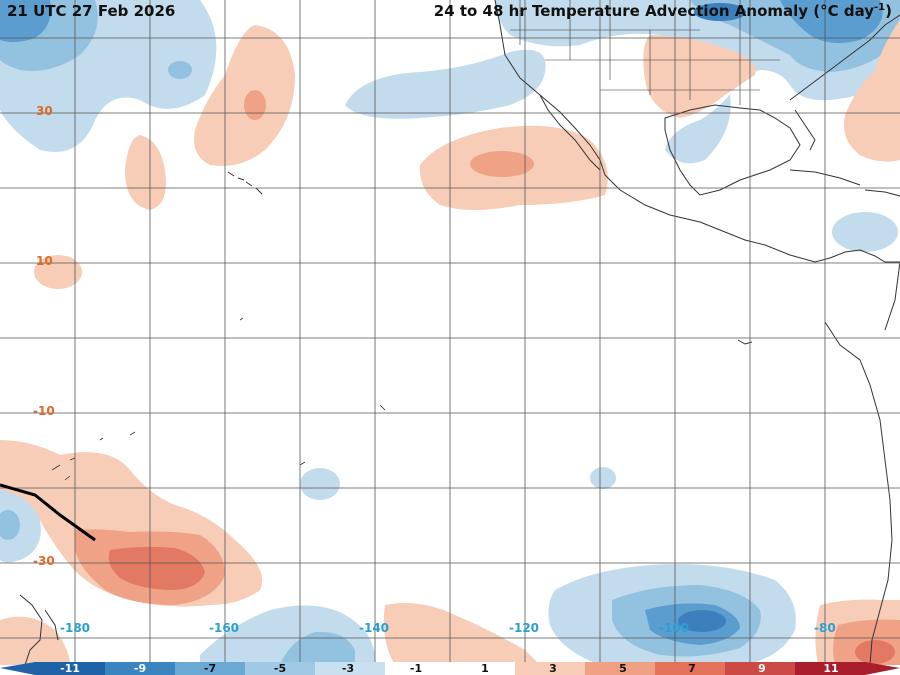 The height and width of the screenshot is (675, 900). Describe the element at coordinates (825, 177) in the screenshot. I see `cuba` at that location.